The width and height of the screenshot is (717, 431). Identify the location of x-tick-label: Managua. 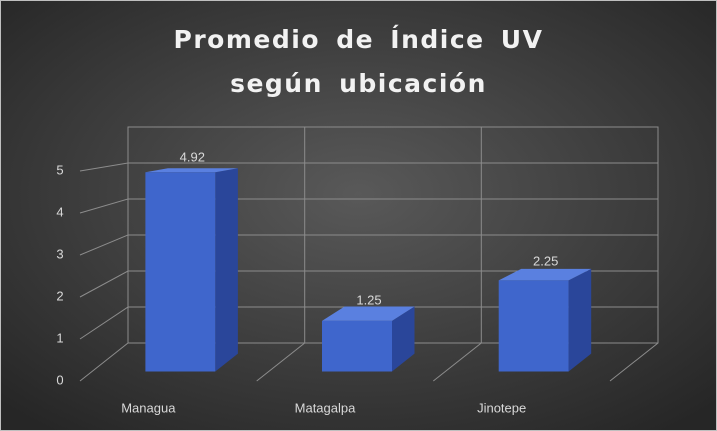
(148, 407).